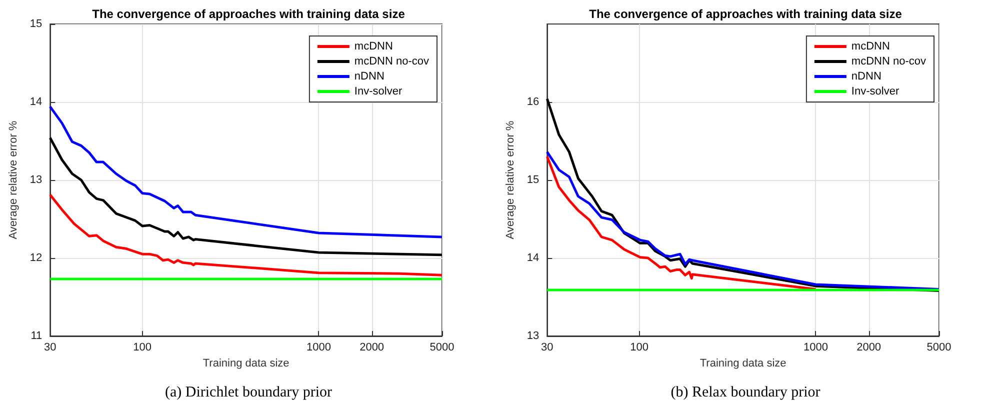 This screenshot has width=994, height=419. I want to click on y-tick-label: 11, so click(36, 336).